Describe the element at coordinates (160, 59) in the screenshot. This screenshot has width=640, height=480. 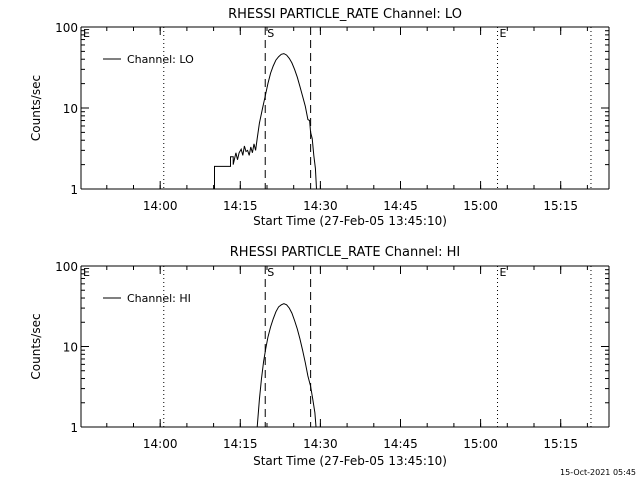
I see `legend-label: Channel: LO` at that location.